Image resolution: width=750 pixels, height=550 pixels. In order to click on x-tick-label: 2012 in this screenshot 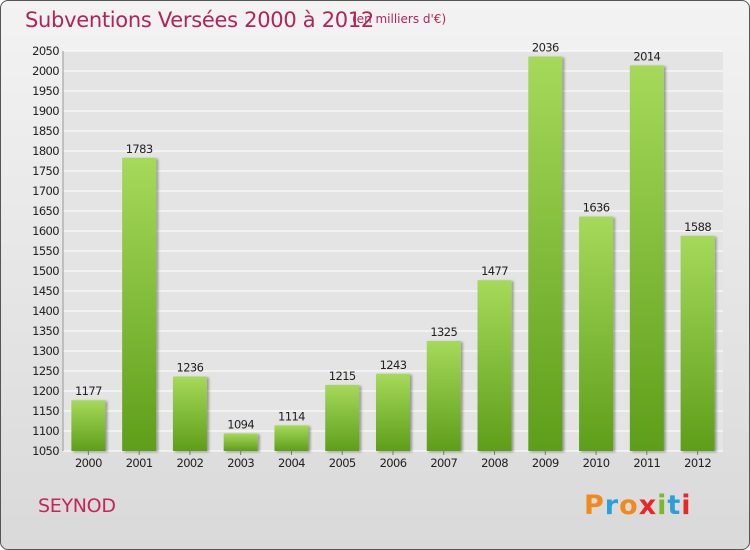, I will do `click(697, 463)`.